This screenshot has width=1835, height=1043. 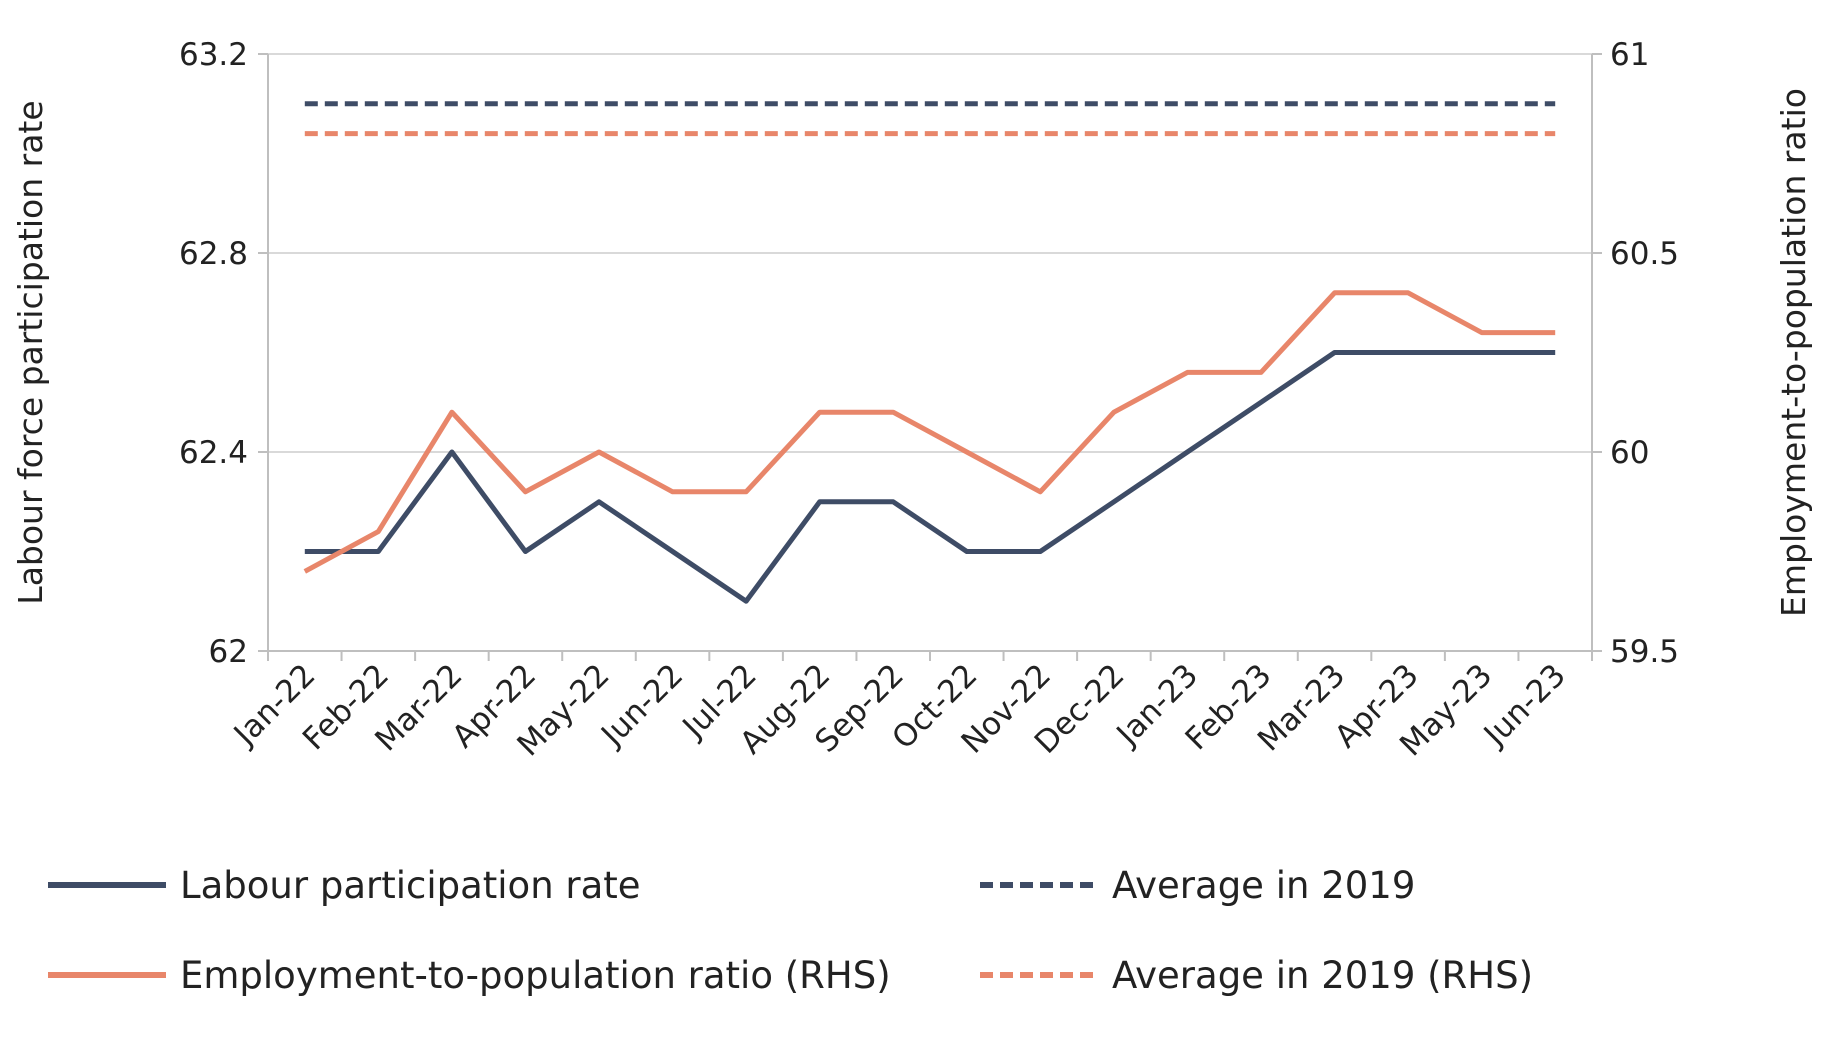 I want to click on legend-item: Labour participation rate, so click(x=344, y=885).